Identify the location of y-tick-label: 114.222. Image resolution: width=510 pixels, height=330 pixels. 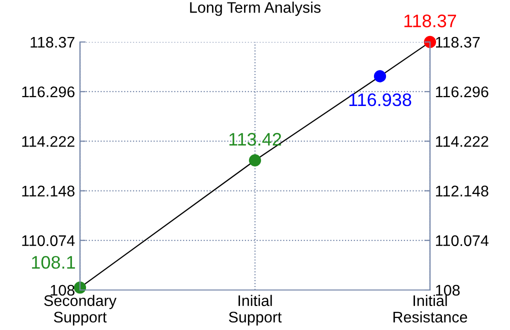
(48, 141).